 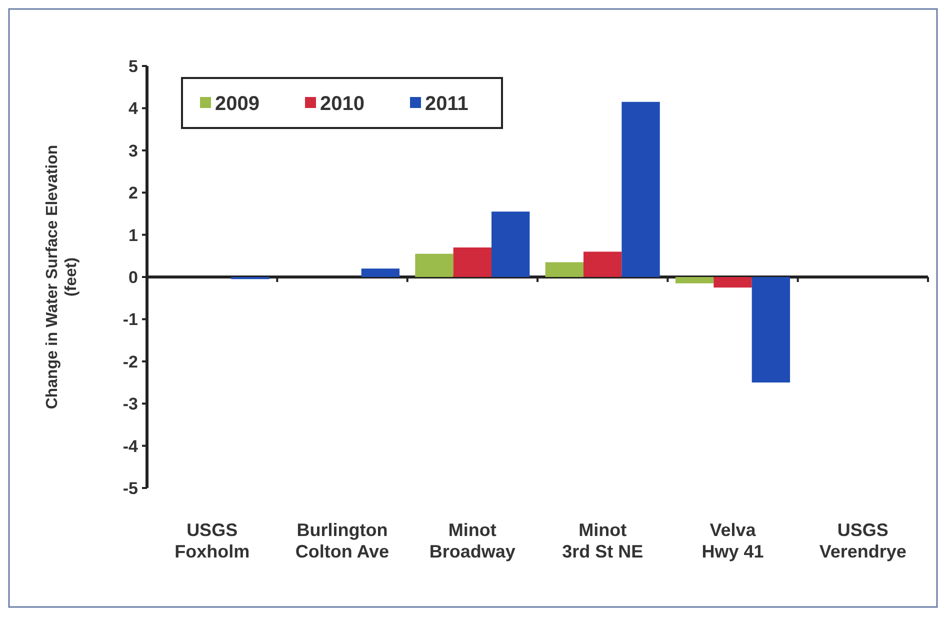 What do you see at coordinates (133, 150) in the screenshot?
I see `y-tick-label: 3` at bounding box center [133, 150].